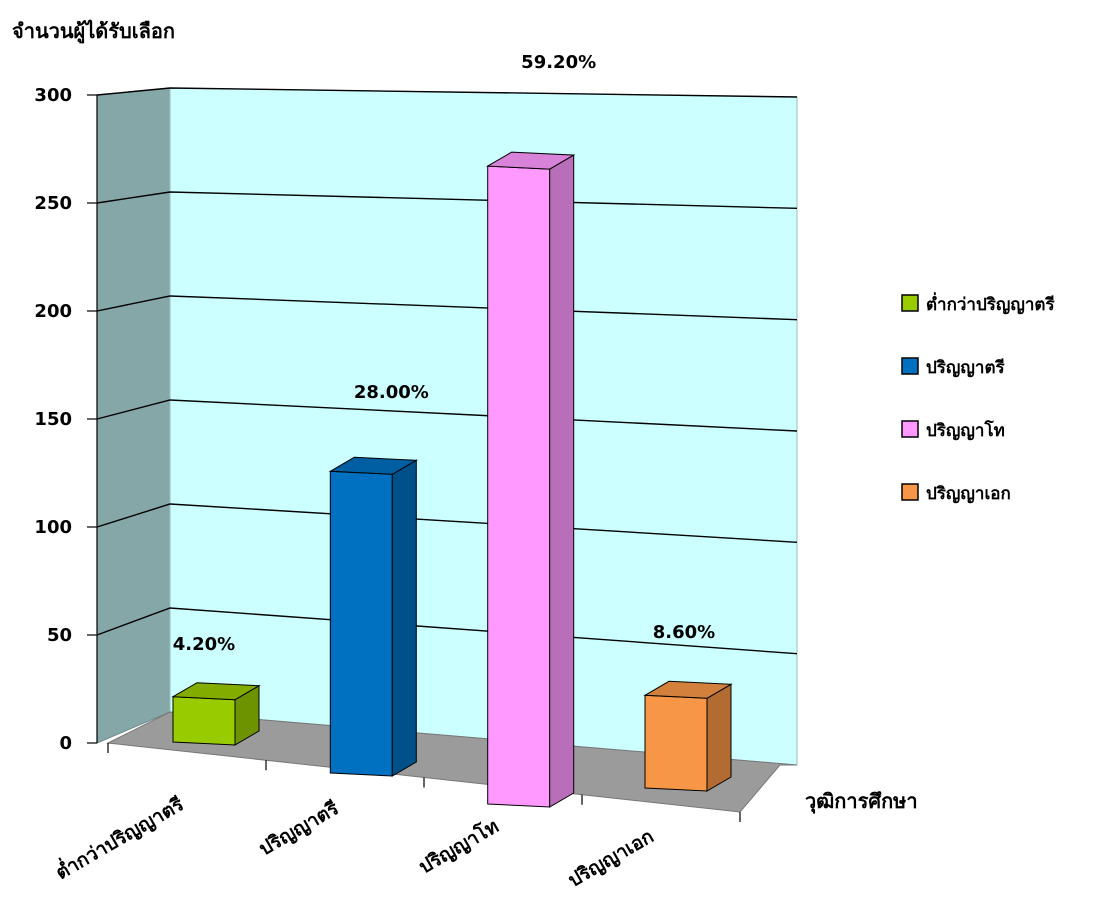 The image size is (1094, 910). What do you see at coordinates (53, 95) in the screenshot?
I see `y-tick-label: 300` at bounding box center [53, 95].